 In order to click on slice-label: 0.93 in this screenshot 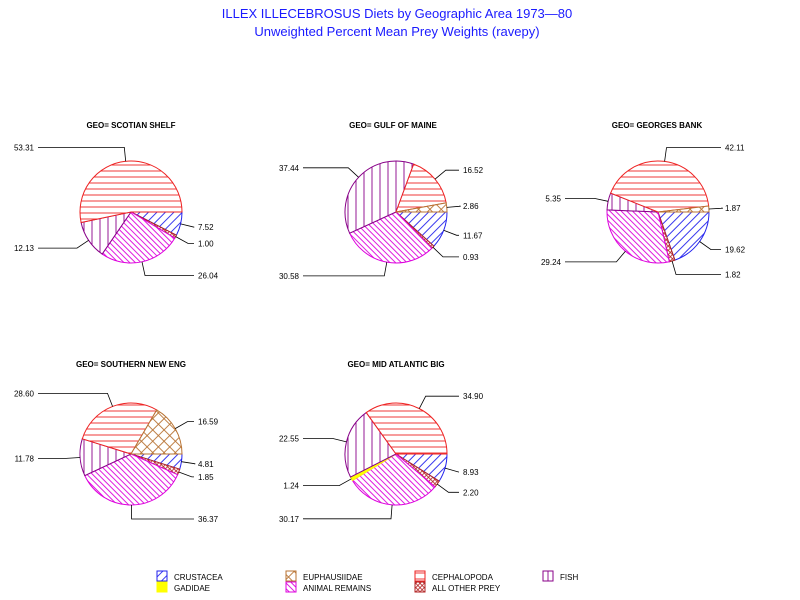, I will do `click(471, 257)`.